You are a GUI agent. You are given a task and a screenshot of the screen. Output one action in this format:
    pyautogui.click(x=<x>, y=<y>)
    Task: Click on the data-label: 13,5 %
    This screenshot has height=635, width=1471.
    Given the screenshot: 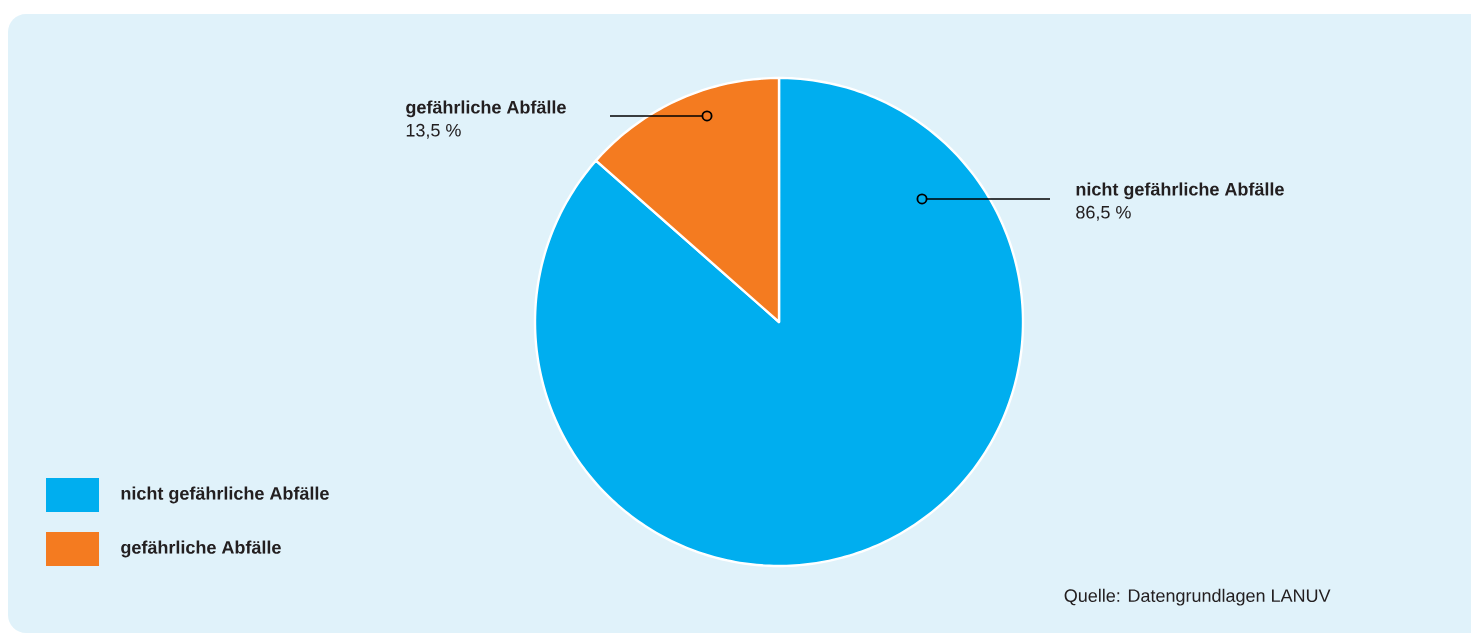 What is the action you would take?
    pyautogui.click(x=433, y=131)
    